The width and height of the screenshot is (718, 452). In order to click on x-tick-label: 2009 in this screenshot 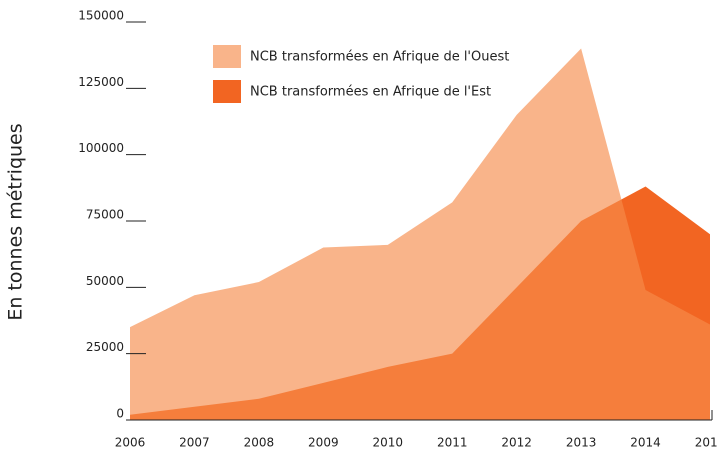, I will do `click(323, 443)`.